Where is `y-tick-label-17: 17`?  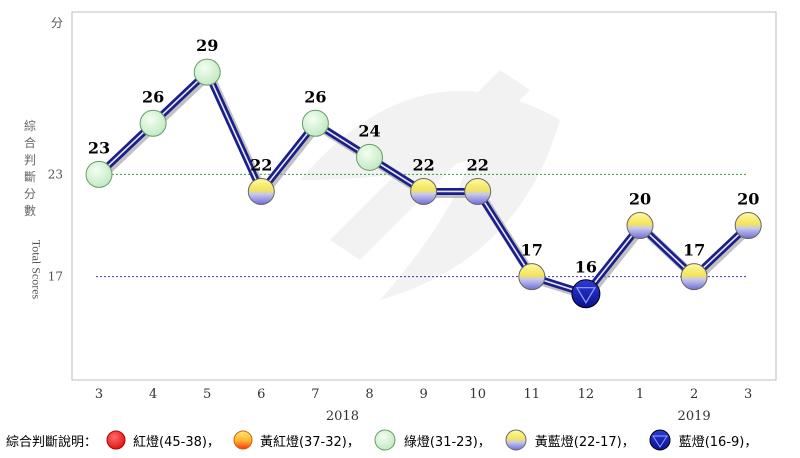 y-tick-label-17: 17 is located at coordinates (55, 277).